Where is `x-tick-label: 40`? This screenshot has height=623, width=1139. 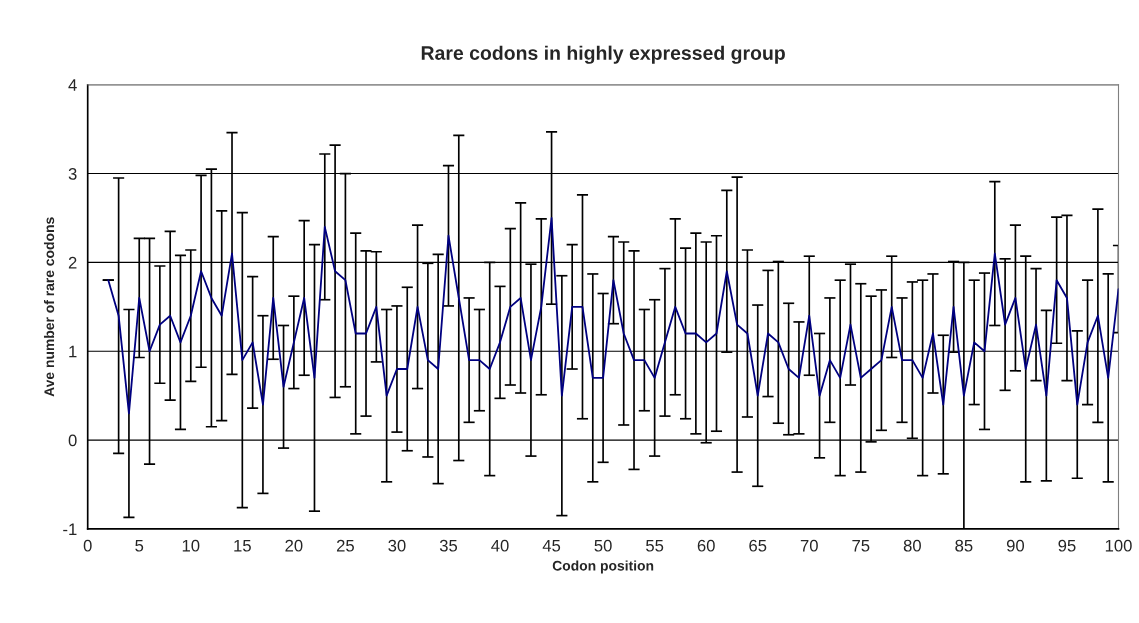 x-tick-label: 40 is located at coordinates (500, 545).